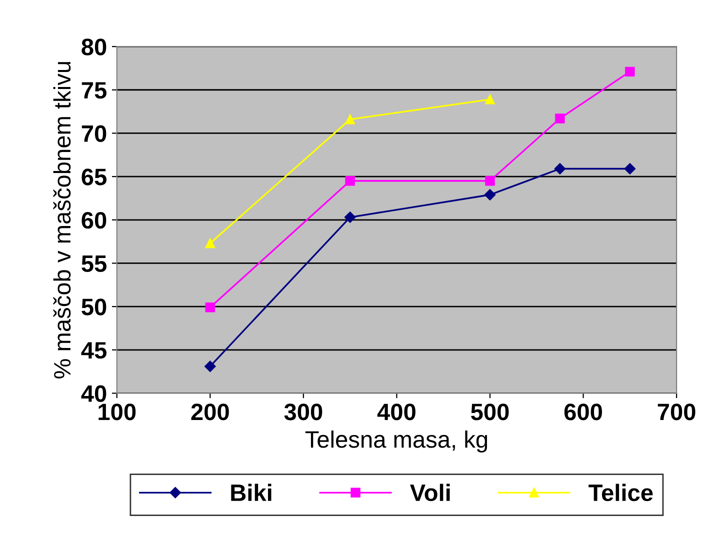 The height and width of the screenshot is (535, 704). I want to click on y-tick-label: 75, so click(94, 90).